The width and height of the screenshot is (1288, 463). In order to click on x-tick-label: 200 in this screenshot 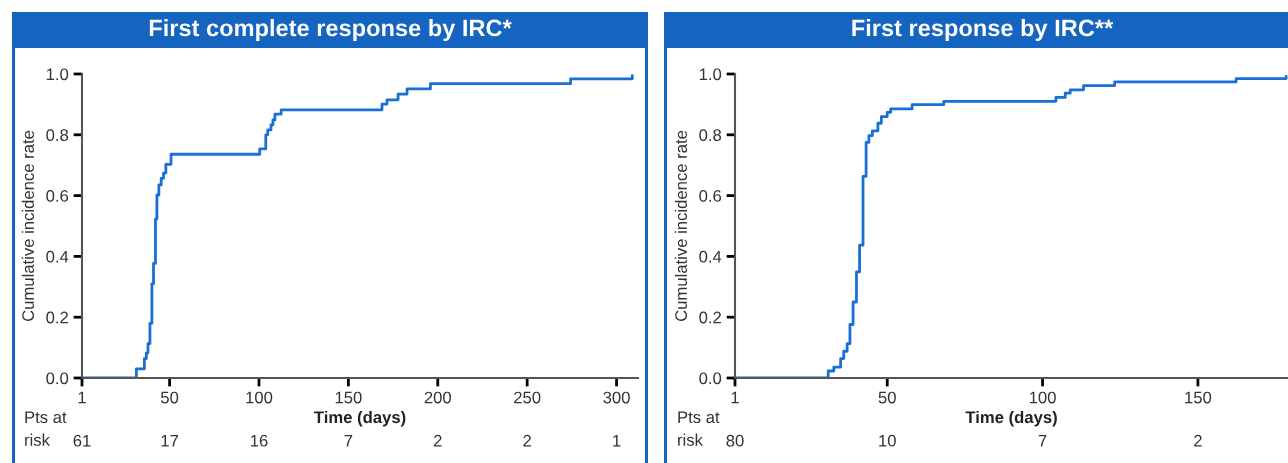, I will do `click(438, 397)`.